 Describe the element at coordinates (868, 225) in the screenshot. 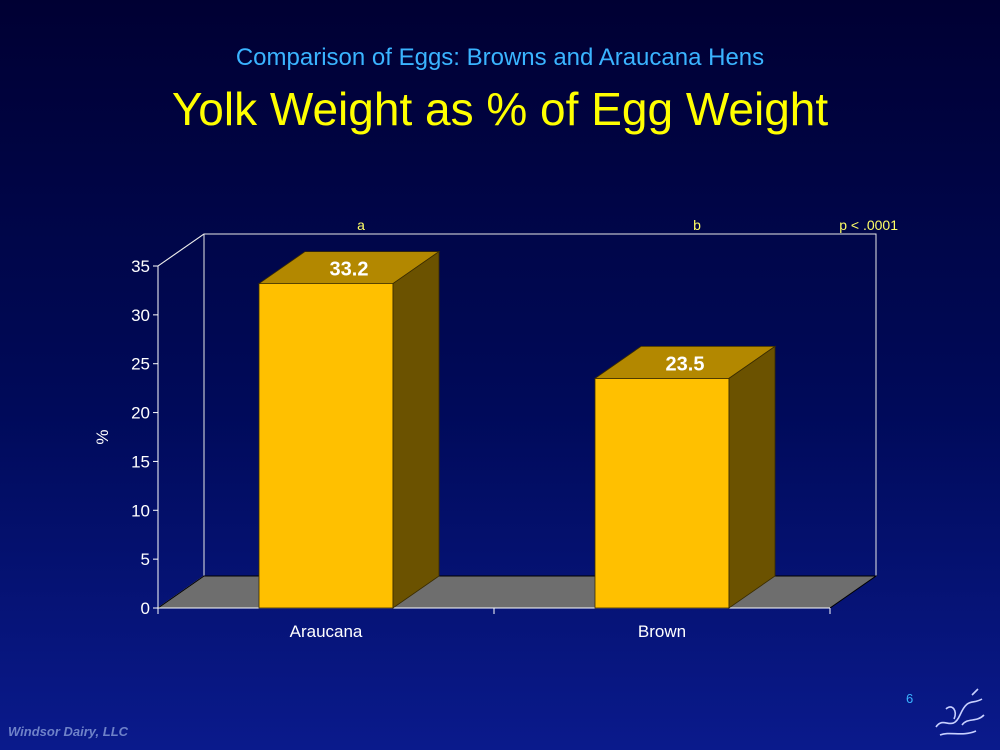

I see `p-value-annotation: p < .0001` at that location.